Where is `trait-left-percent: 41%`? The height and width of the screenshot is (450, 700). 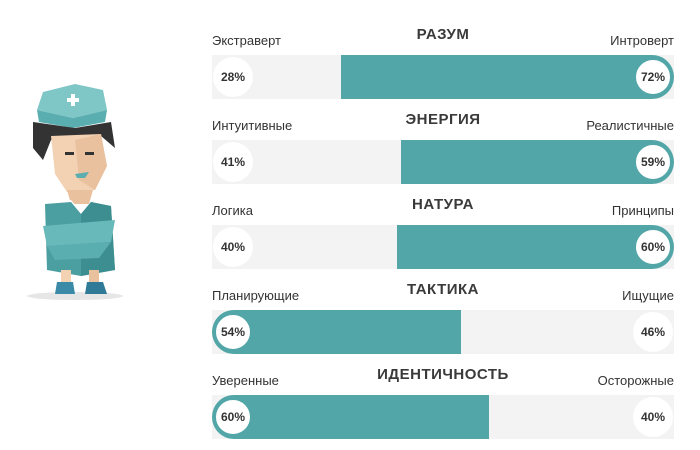
trait-left-percent: 41% is located at coordinates (233, 162).